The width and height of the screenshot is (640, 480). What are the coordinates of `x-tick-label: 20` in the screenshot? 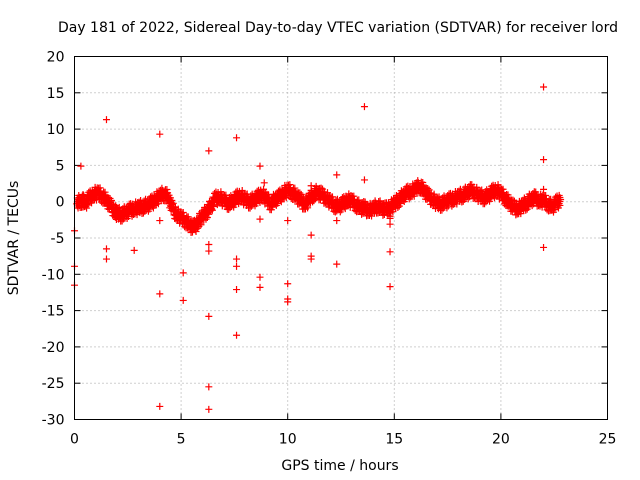 It's located at (501, 440).